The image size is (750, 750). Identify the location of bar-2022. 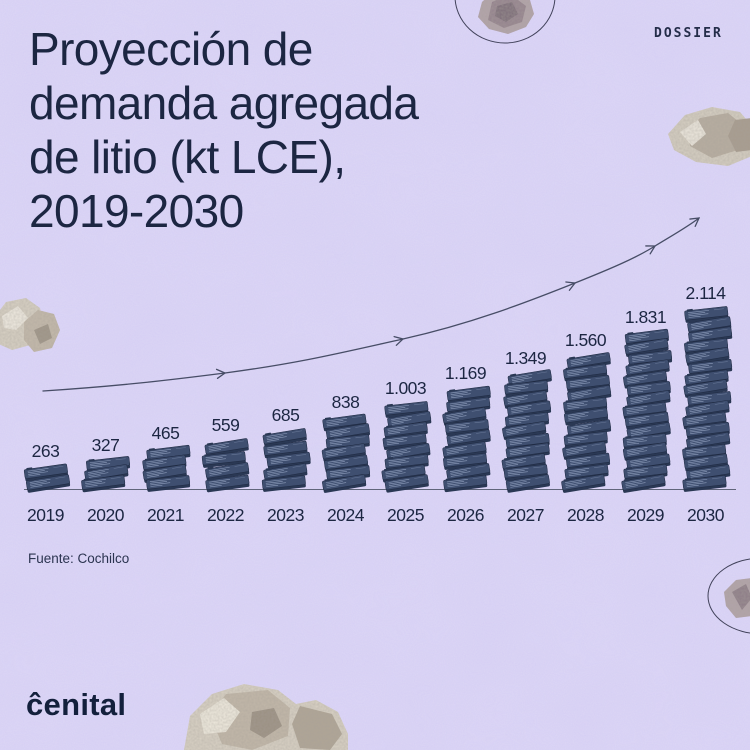
(225, 465).